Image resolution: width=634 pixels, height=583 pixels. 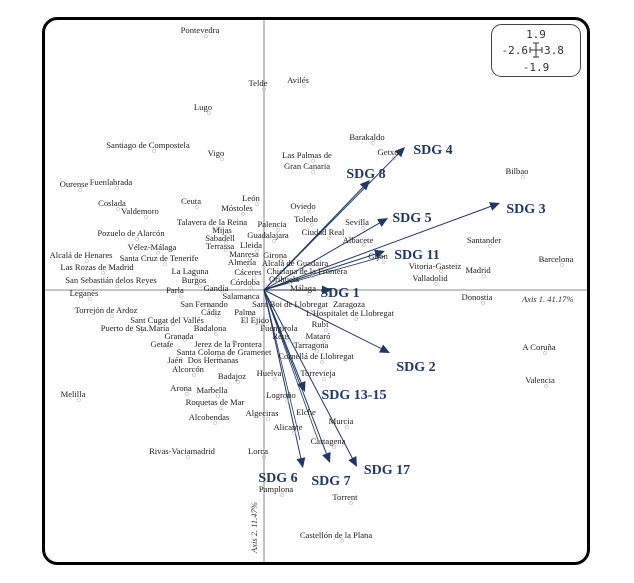 What do you see at coordinates (245, 282) in the screenshot?
I see `city-label: Córdoba` at bounding box center [245, 282].